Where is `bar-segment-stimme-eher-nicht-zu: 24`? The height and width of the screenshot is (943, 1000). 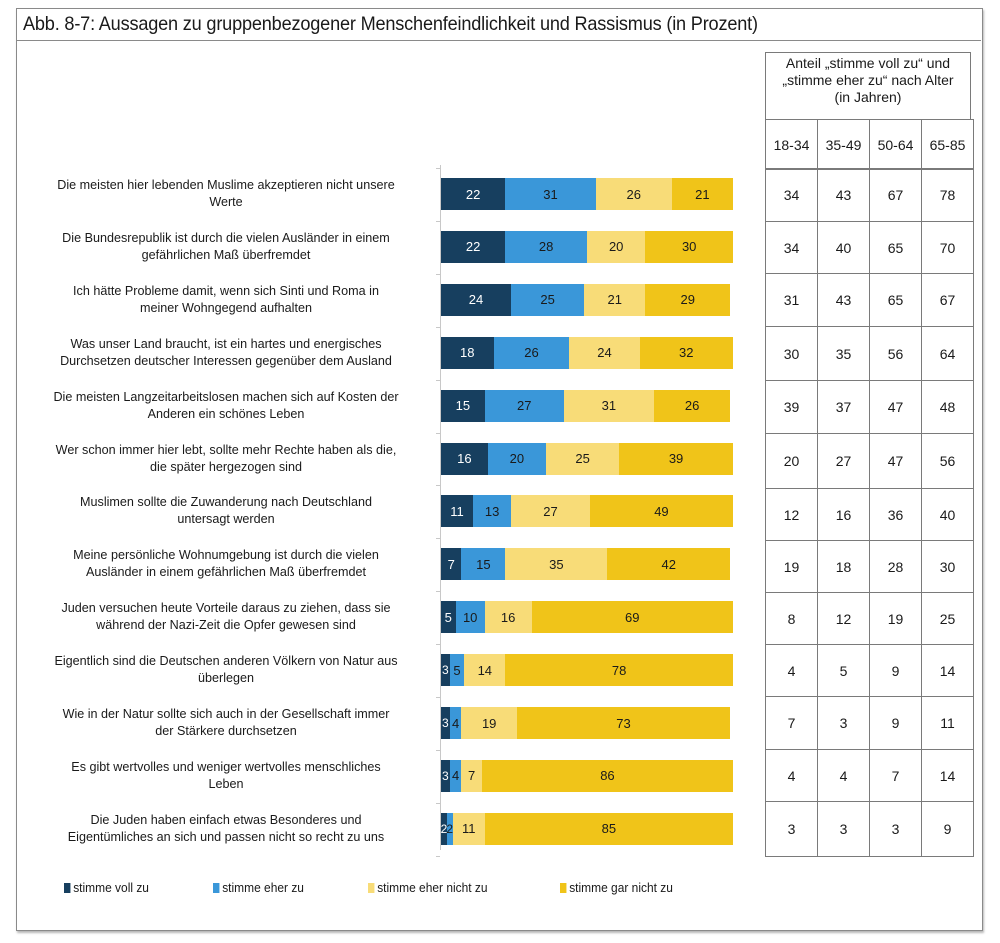 bar-segment-stimme-eher-nicht-zu: 24 is located at coordinates (604, 352).